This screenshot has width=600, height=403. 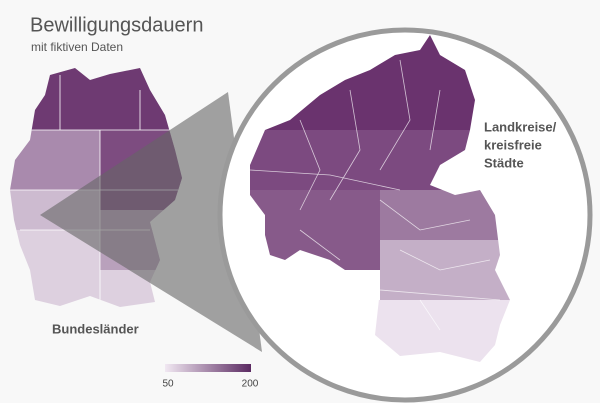 What do you see at coordinates (116, 25) in the screenshot?
I see `title: Bewilligungsdauern` at bounding box center [116, 25].